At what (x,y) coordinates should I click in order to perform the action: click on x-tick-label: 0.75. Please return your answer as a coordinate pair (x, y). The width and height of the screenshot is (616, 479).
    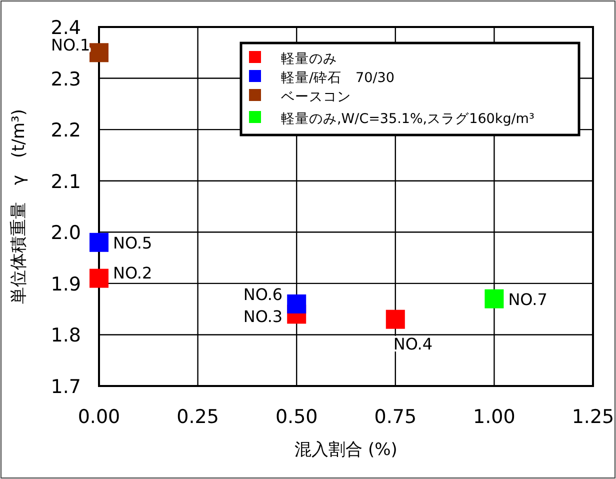
    Looking at the image, I should click on (395, 417).